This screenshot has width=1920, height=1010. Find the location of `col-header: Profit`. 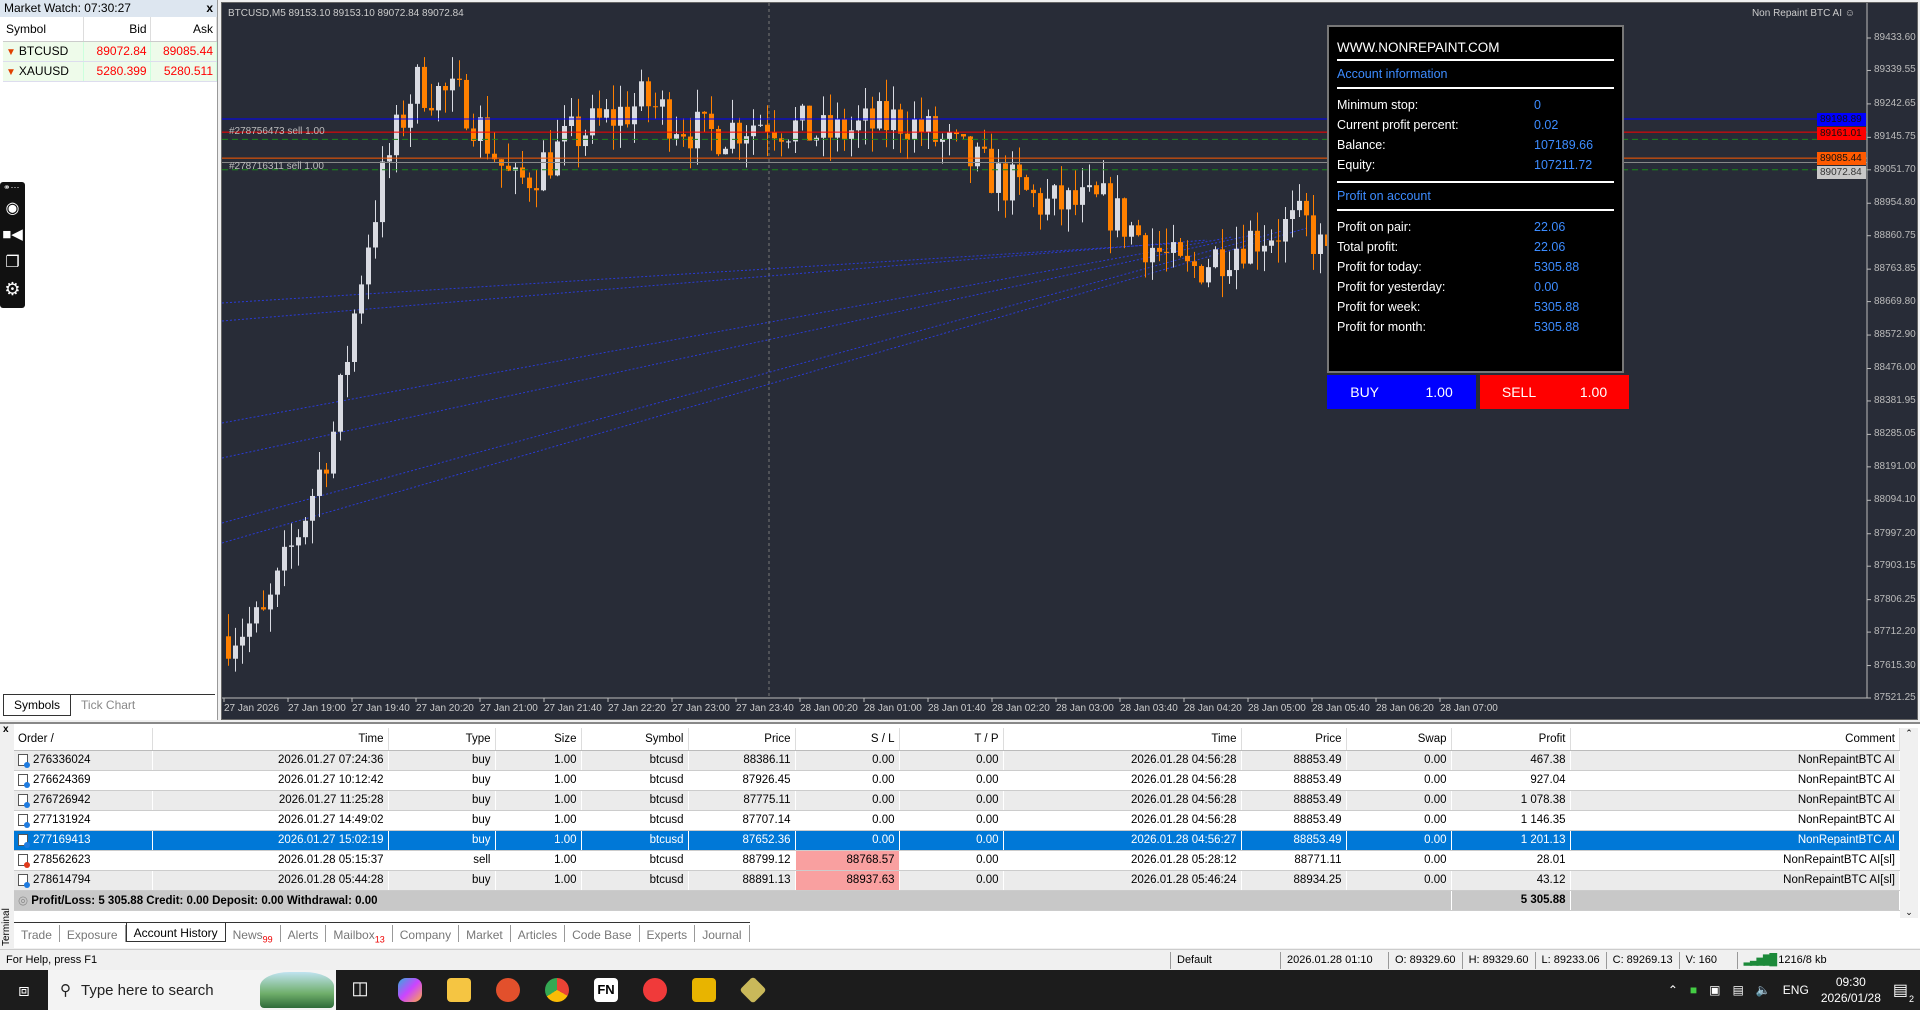

col-header: Profit is located at coordinates (1511, 739).